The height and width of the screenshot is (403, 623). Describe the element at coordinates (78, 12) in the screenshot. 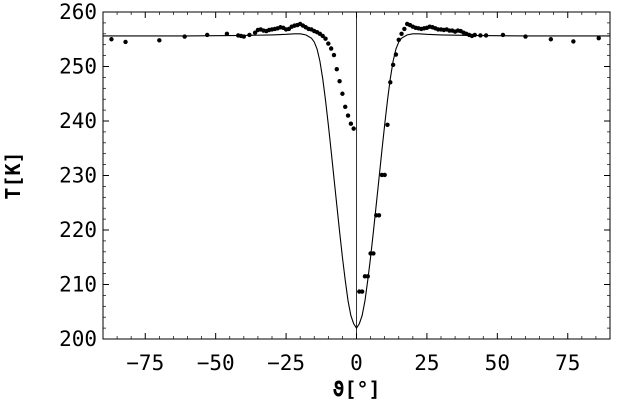

I see `y-tick-label: 260` at that location.